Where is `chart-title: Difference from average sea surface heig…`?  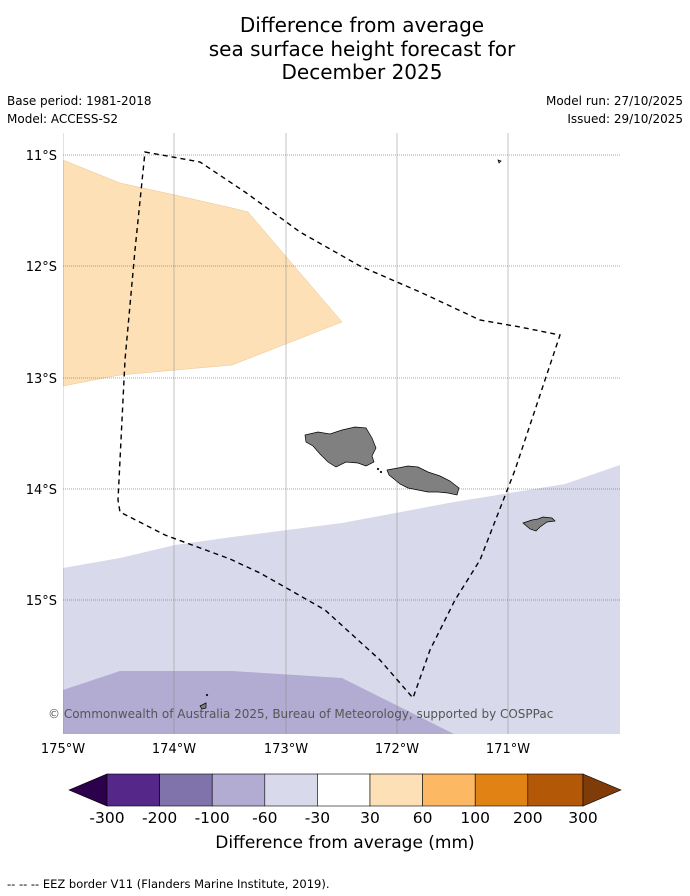 chart-title: Difference from average sea surface heig… is located at coordinates (345, 49).